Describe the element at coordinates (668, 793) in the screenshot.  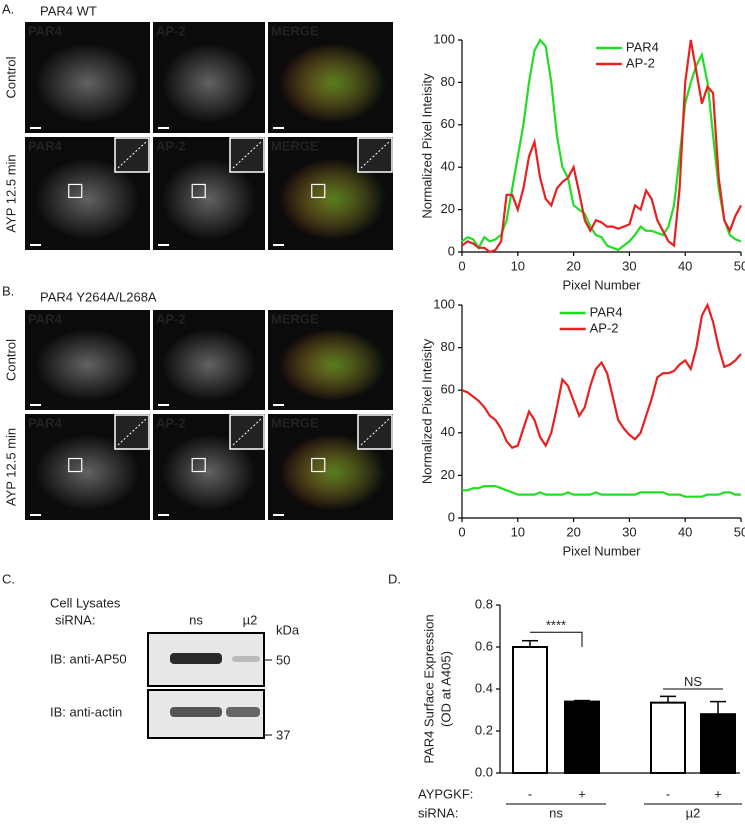
I see `category-label: -` at that location.